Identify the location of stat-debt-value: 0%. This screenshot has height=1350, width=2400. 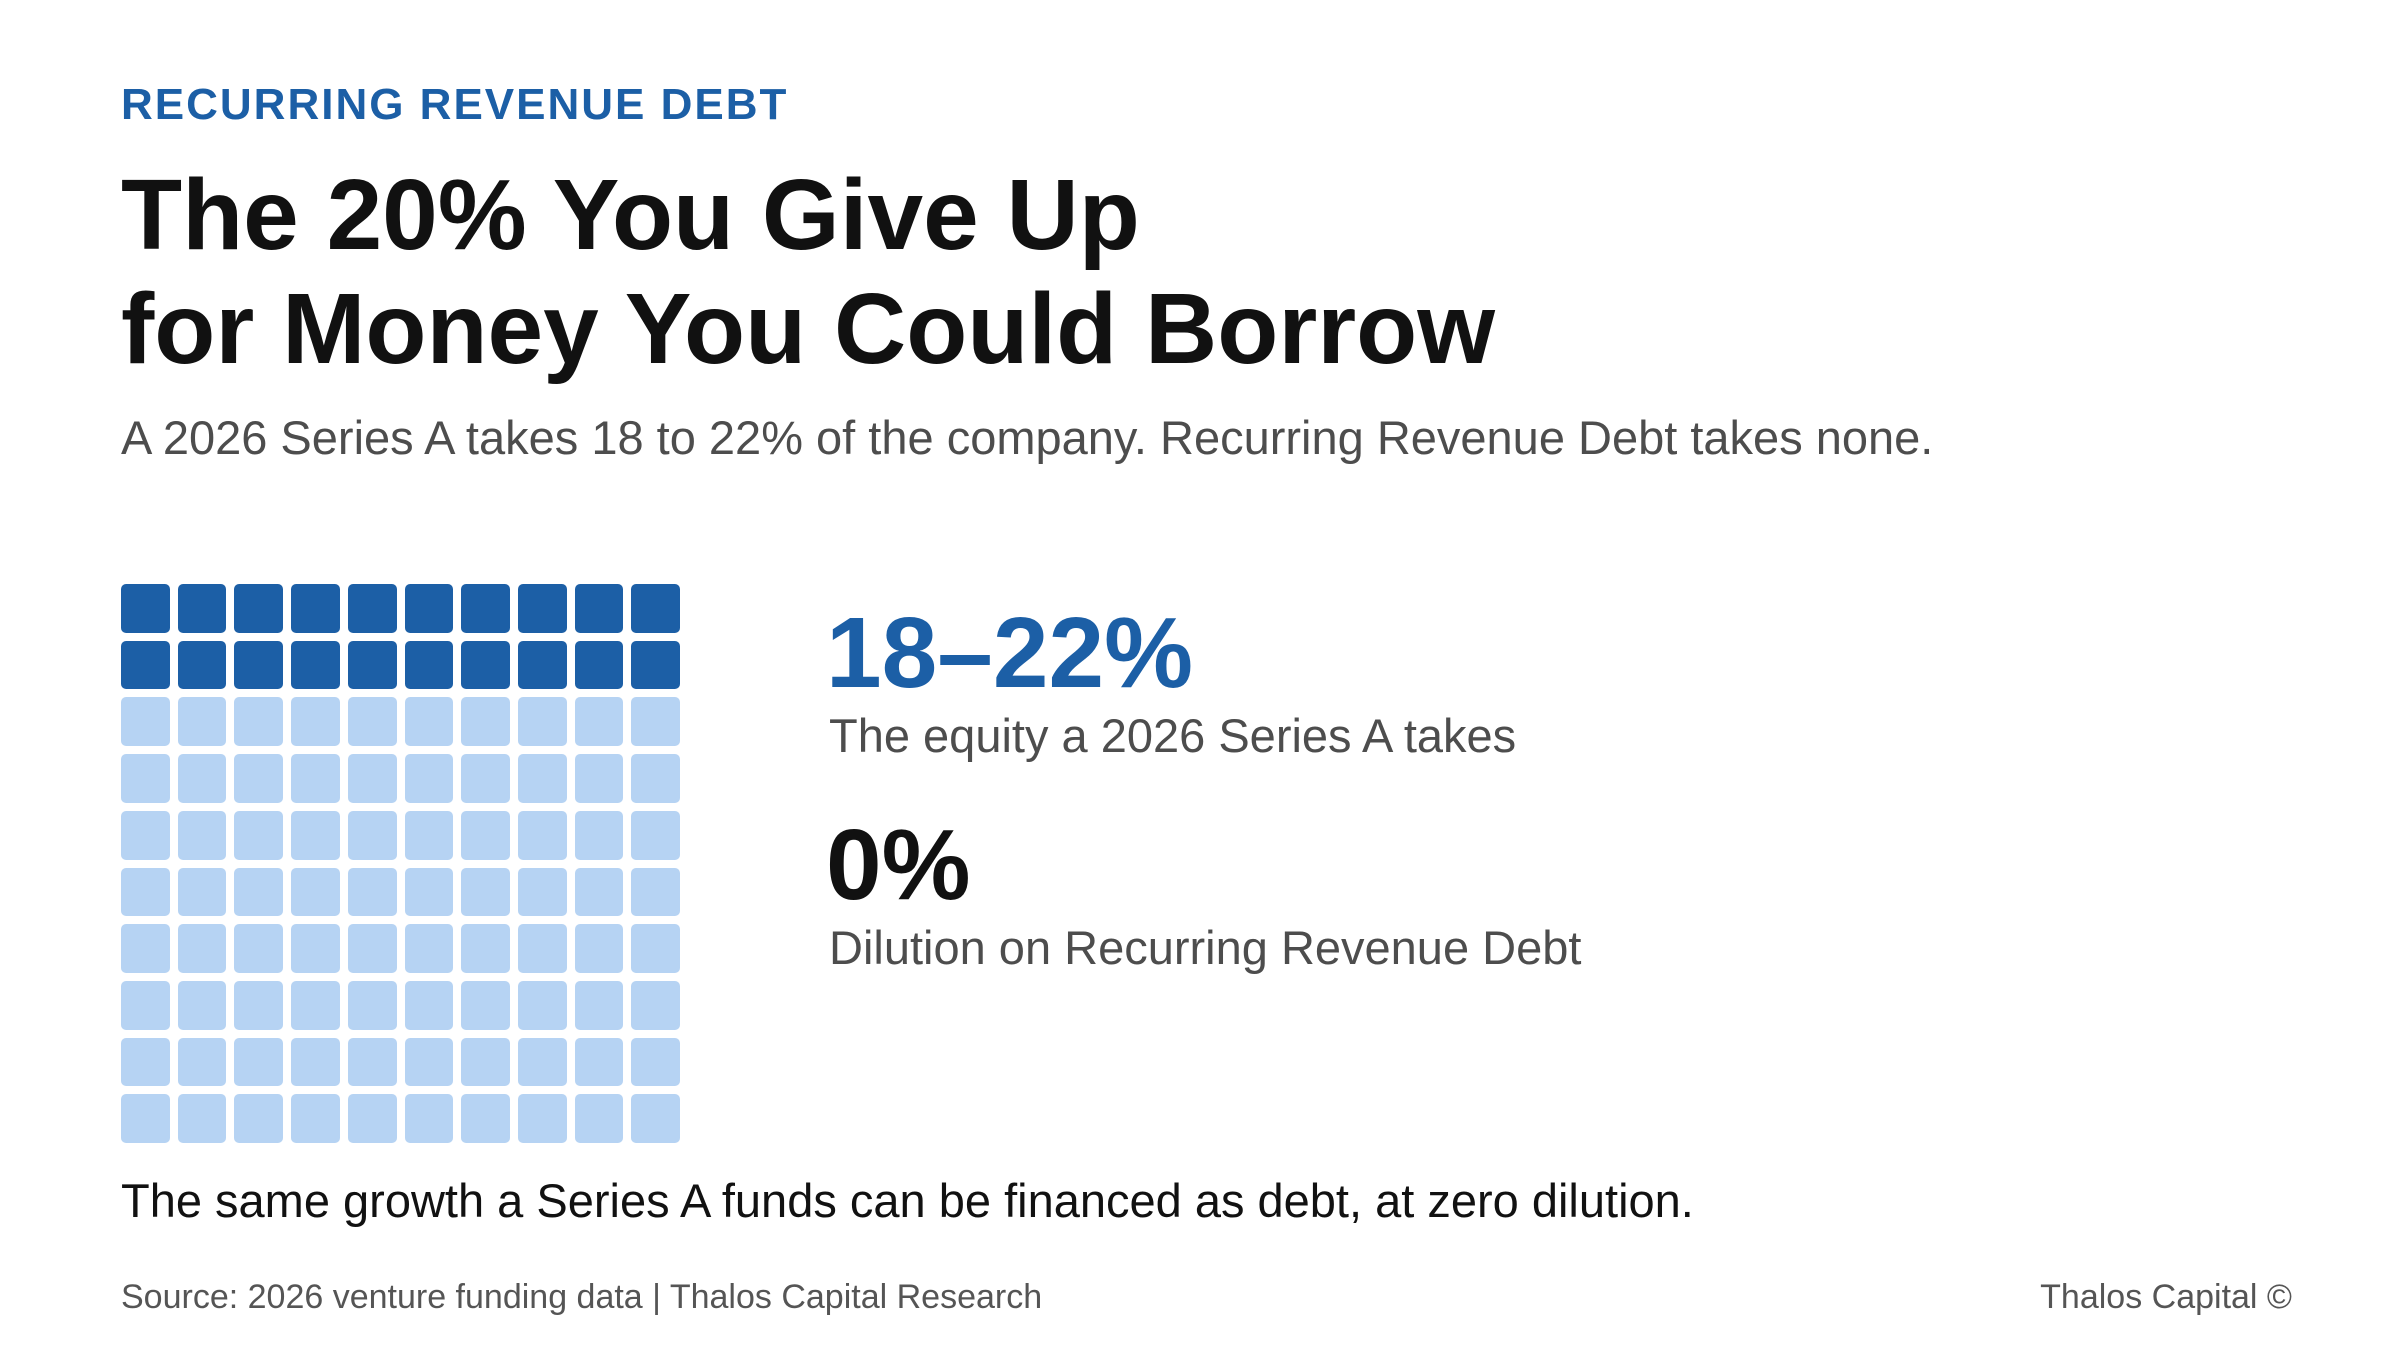
(898, 865).